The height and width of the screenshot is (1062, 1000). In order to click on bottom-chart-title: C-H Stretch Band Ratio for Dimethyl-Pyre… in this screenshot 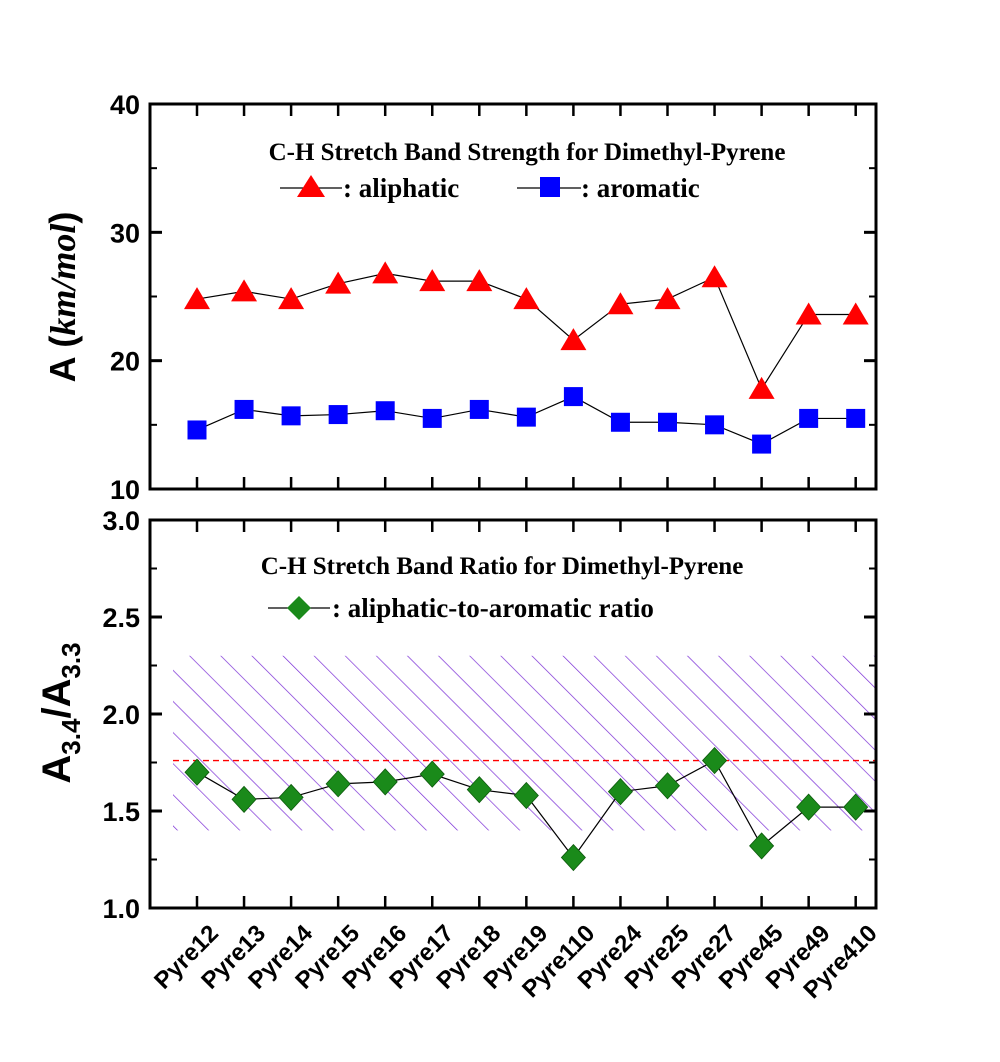, I will do `click(502, 566)`.